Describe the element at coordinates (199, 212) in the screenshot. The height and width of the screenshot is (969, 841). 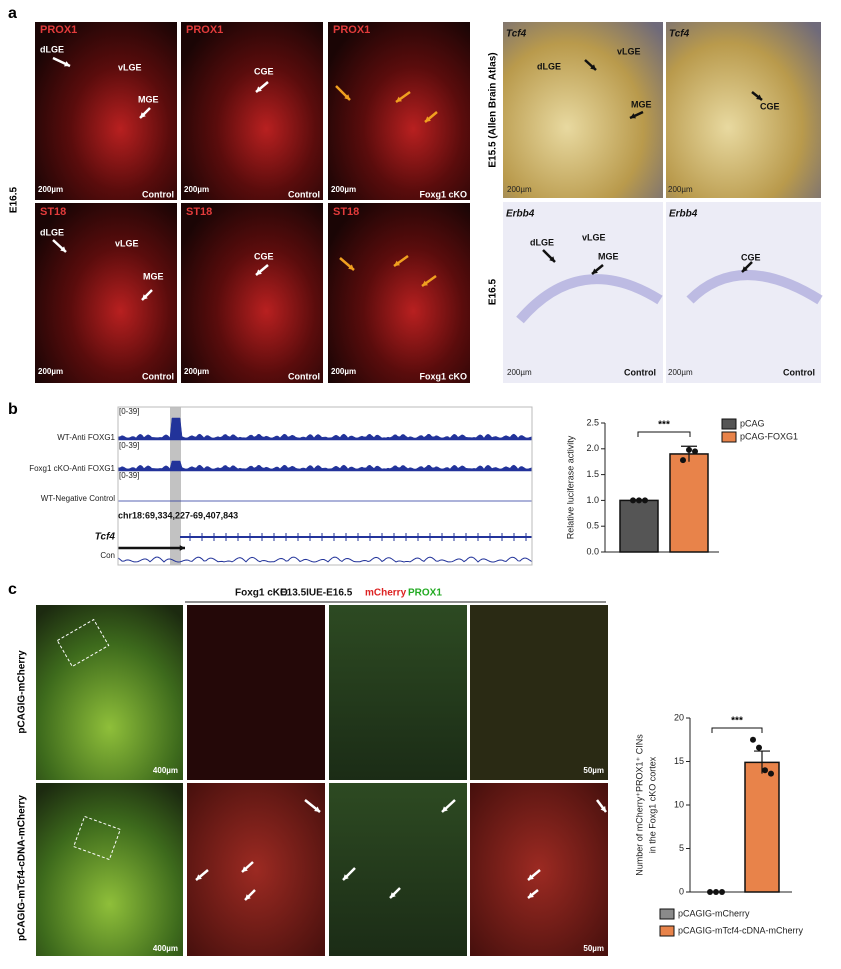
I see `label: ST18` at that location.